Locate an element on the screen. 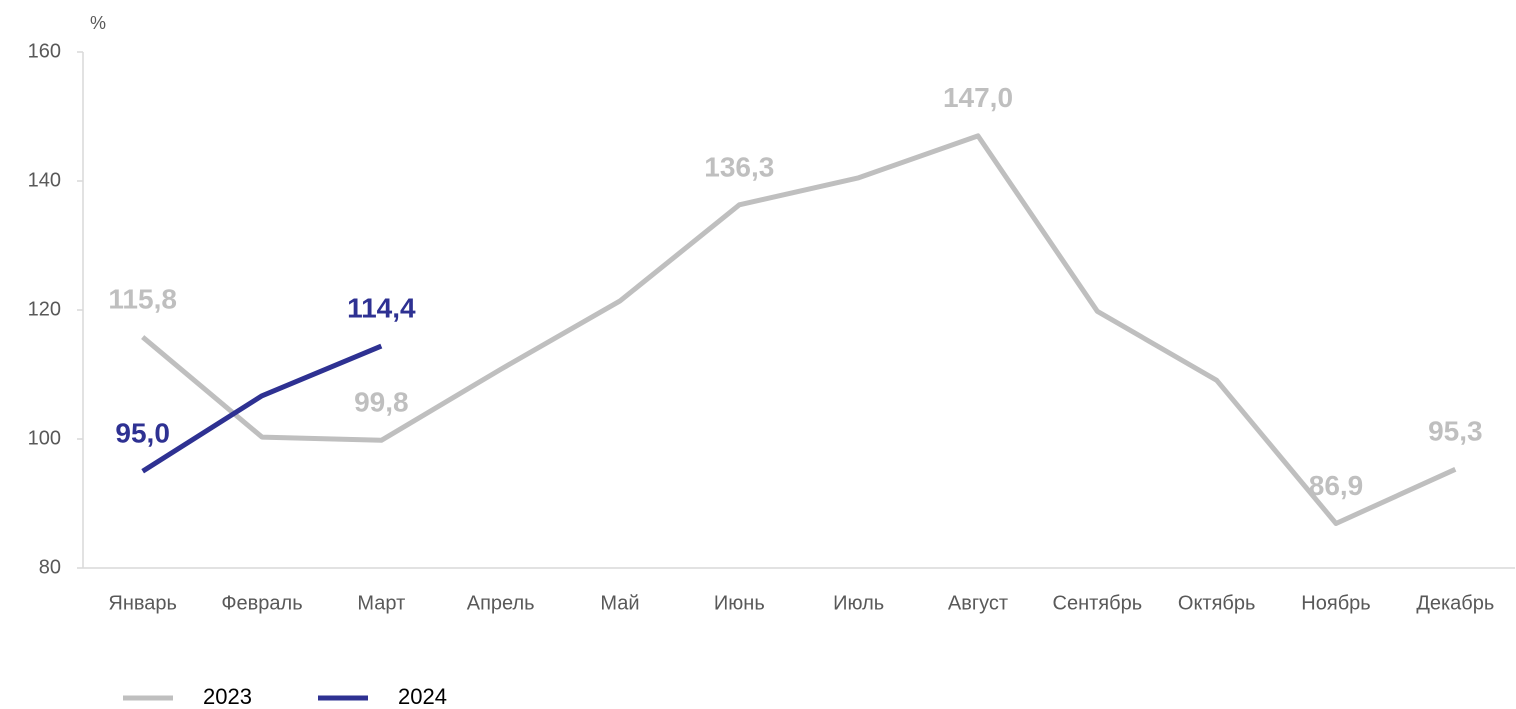  y-tick-label: 160 is located at coordinates (44, 51).